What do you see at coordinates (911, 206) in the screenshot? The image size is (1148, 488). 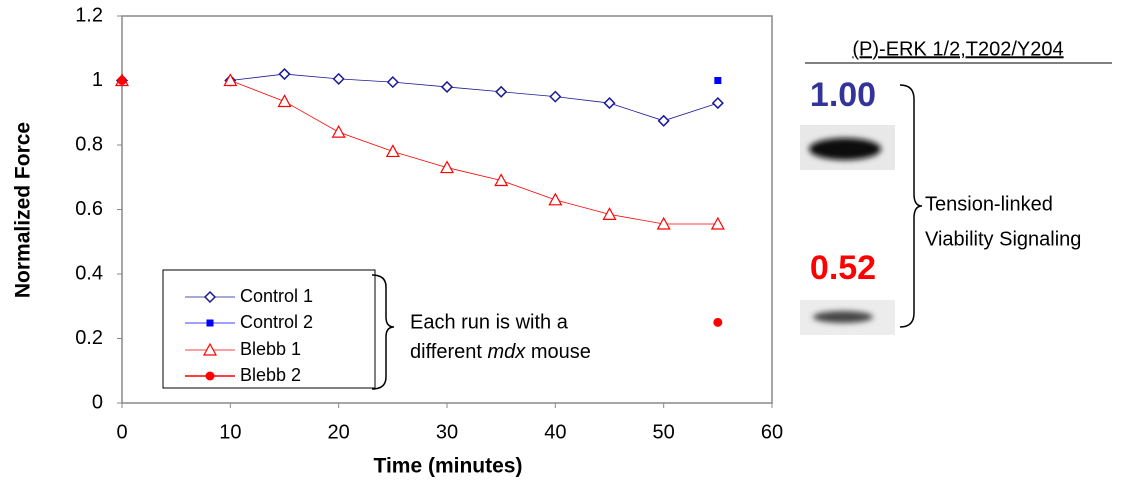 I see `blot-brace` at bounding box center [911, 206].